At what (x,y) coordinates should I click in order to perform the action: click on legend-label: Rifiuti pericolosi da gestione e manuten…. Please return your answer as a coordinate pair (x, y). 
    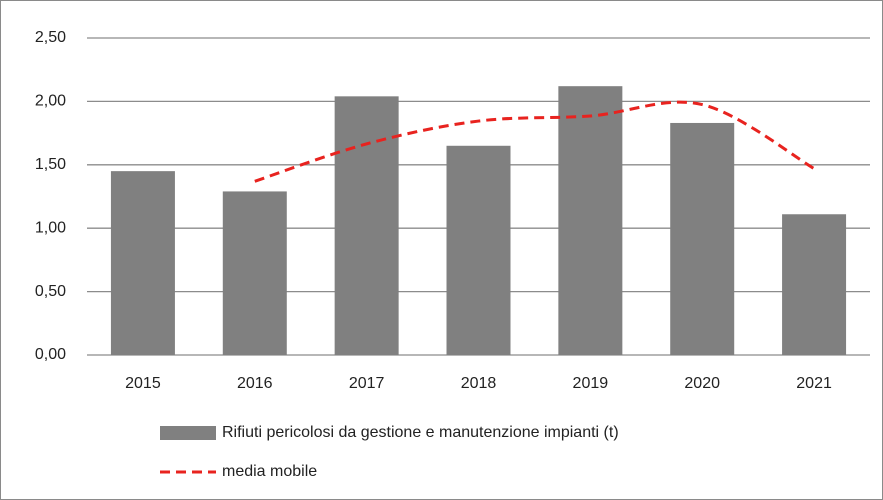
    Looking at the image, I should click on (420, 432).